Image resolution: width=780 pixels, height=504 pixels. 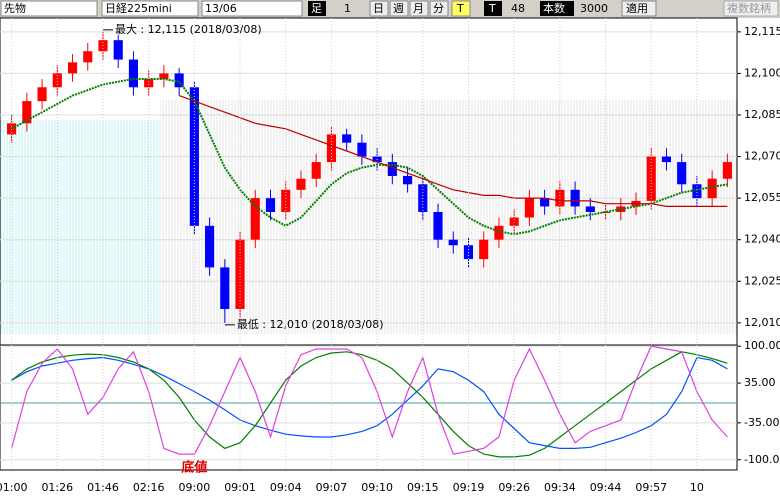 I want to click on count-label: 本数, so click(x=554, y=8).